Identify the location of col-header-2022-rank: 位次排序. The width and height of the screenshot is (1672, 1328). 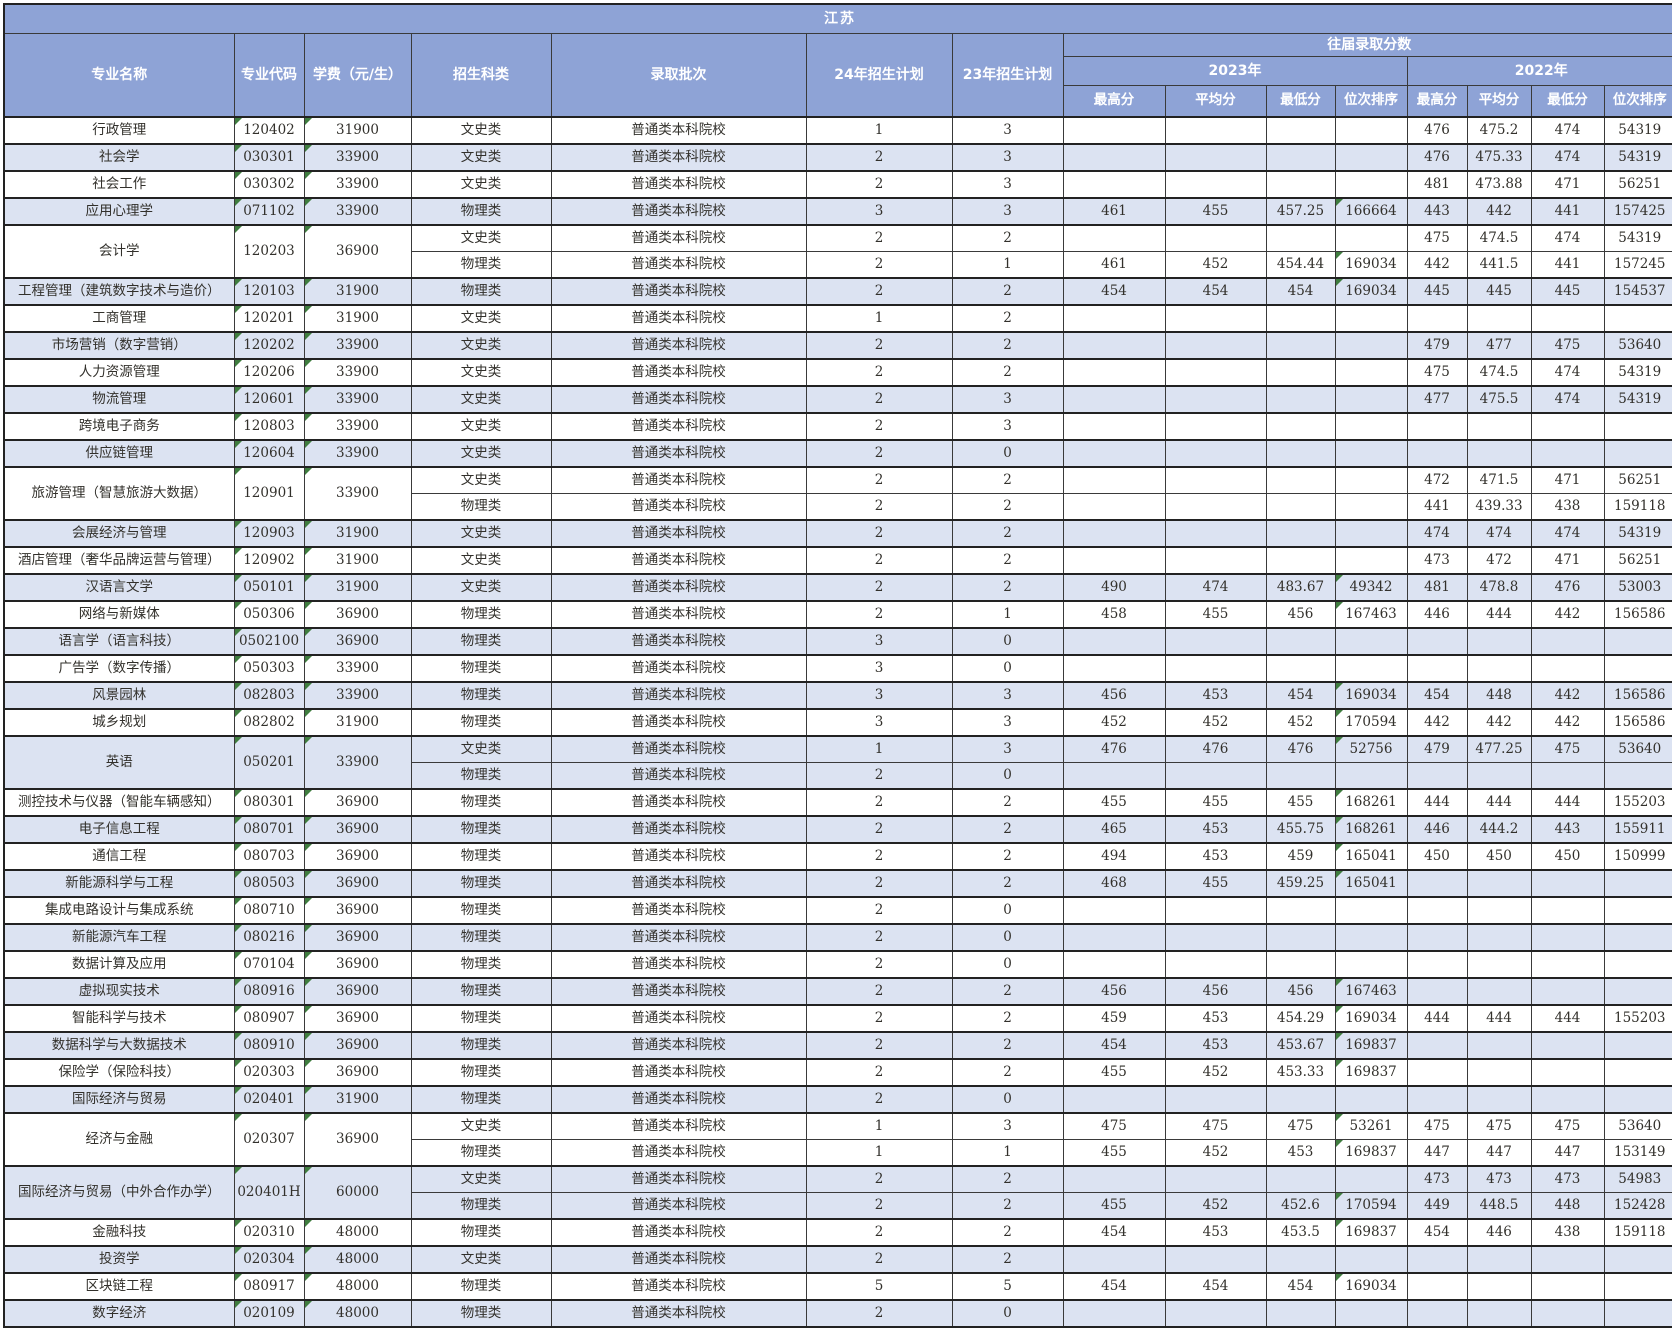
(1637, 101).